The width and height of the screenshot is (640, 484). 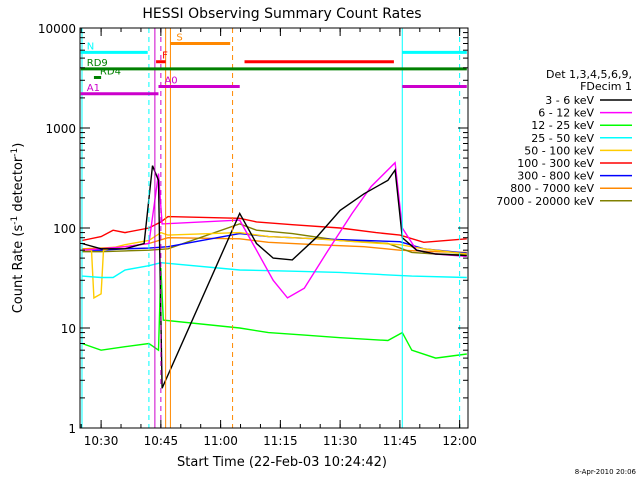 What do you see at coordinates (281, 14) in the screenshot?
I see `chart-title: HESSI Observing Summary Count Rates` at bounding box center [281, 14].